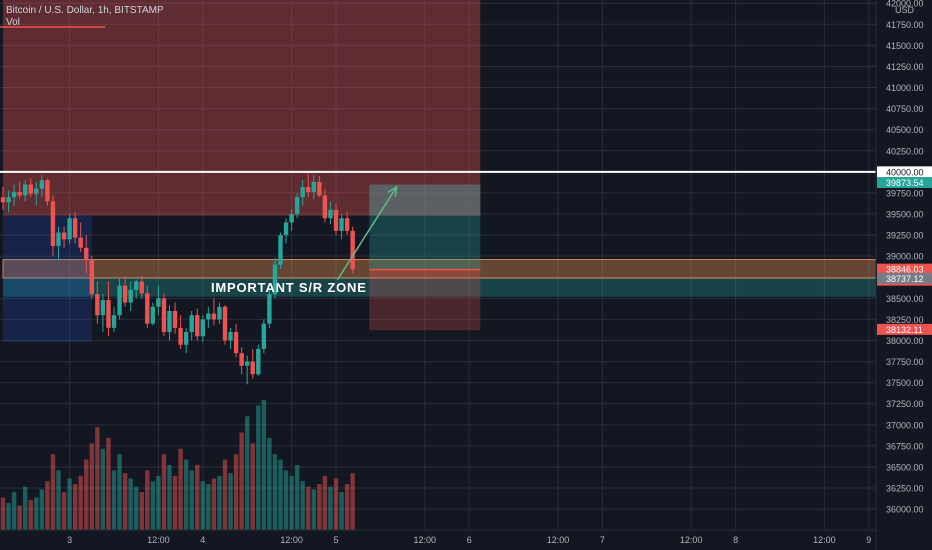  What do you see at coordinates (905, 109) in the screenshot?
I see `price-tick-label: 40750.00` at bounding box center [905, 109].